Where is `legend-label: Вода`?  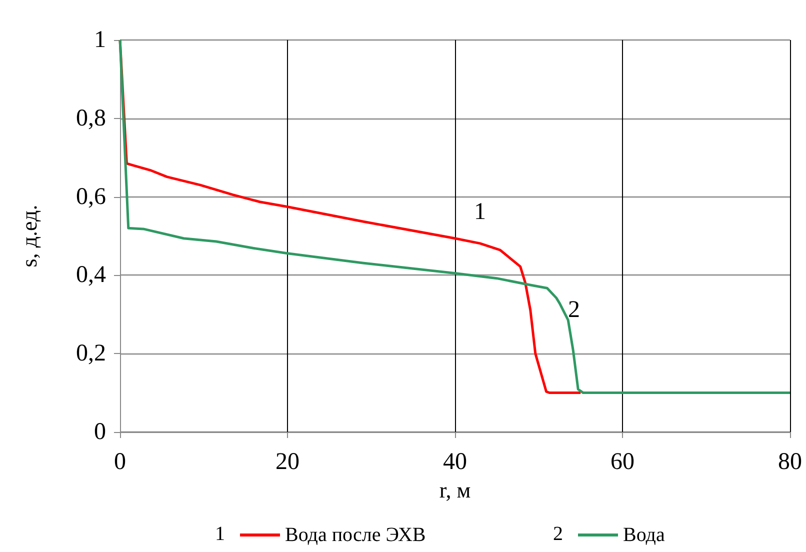
legend-label: Вода is located at coordinates (644, 535).